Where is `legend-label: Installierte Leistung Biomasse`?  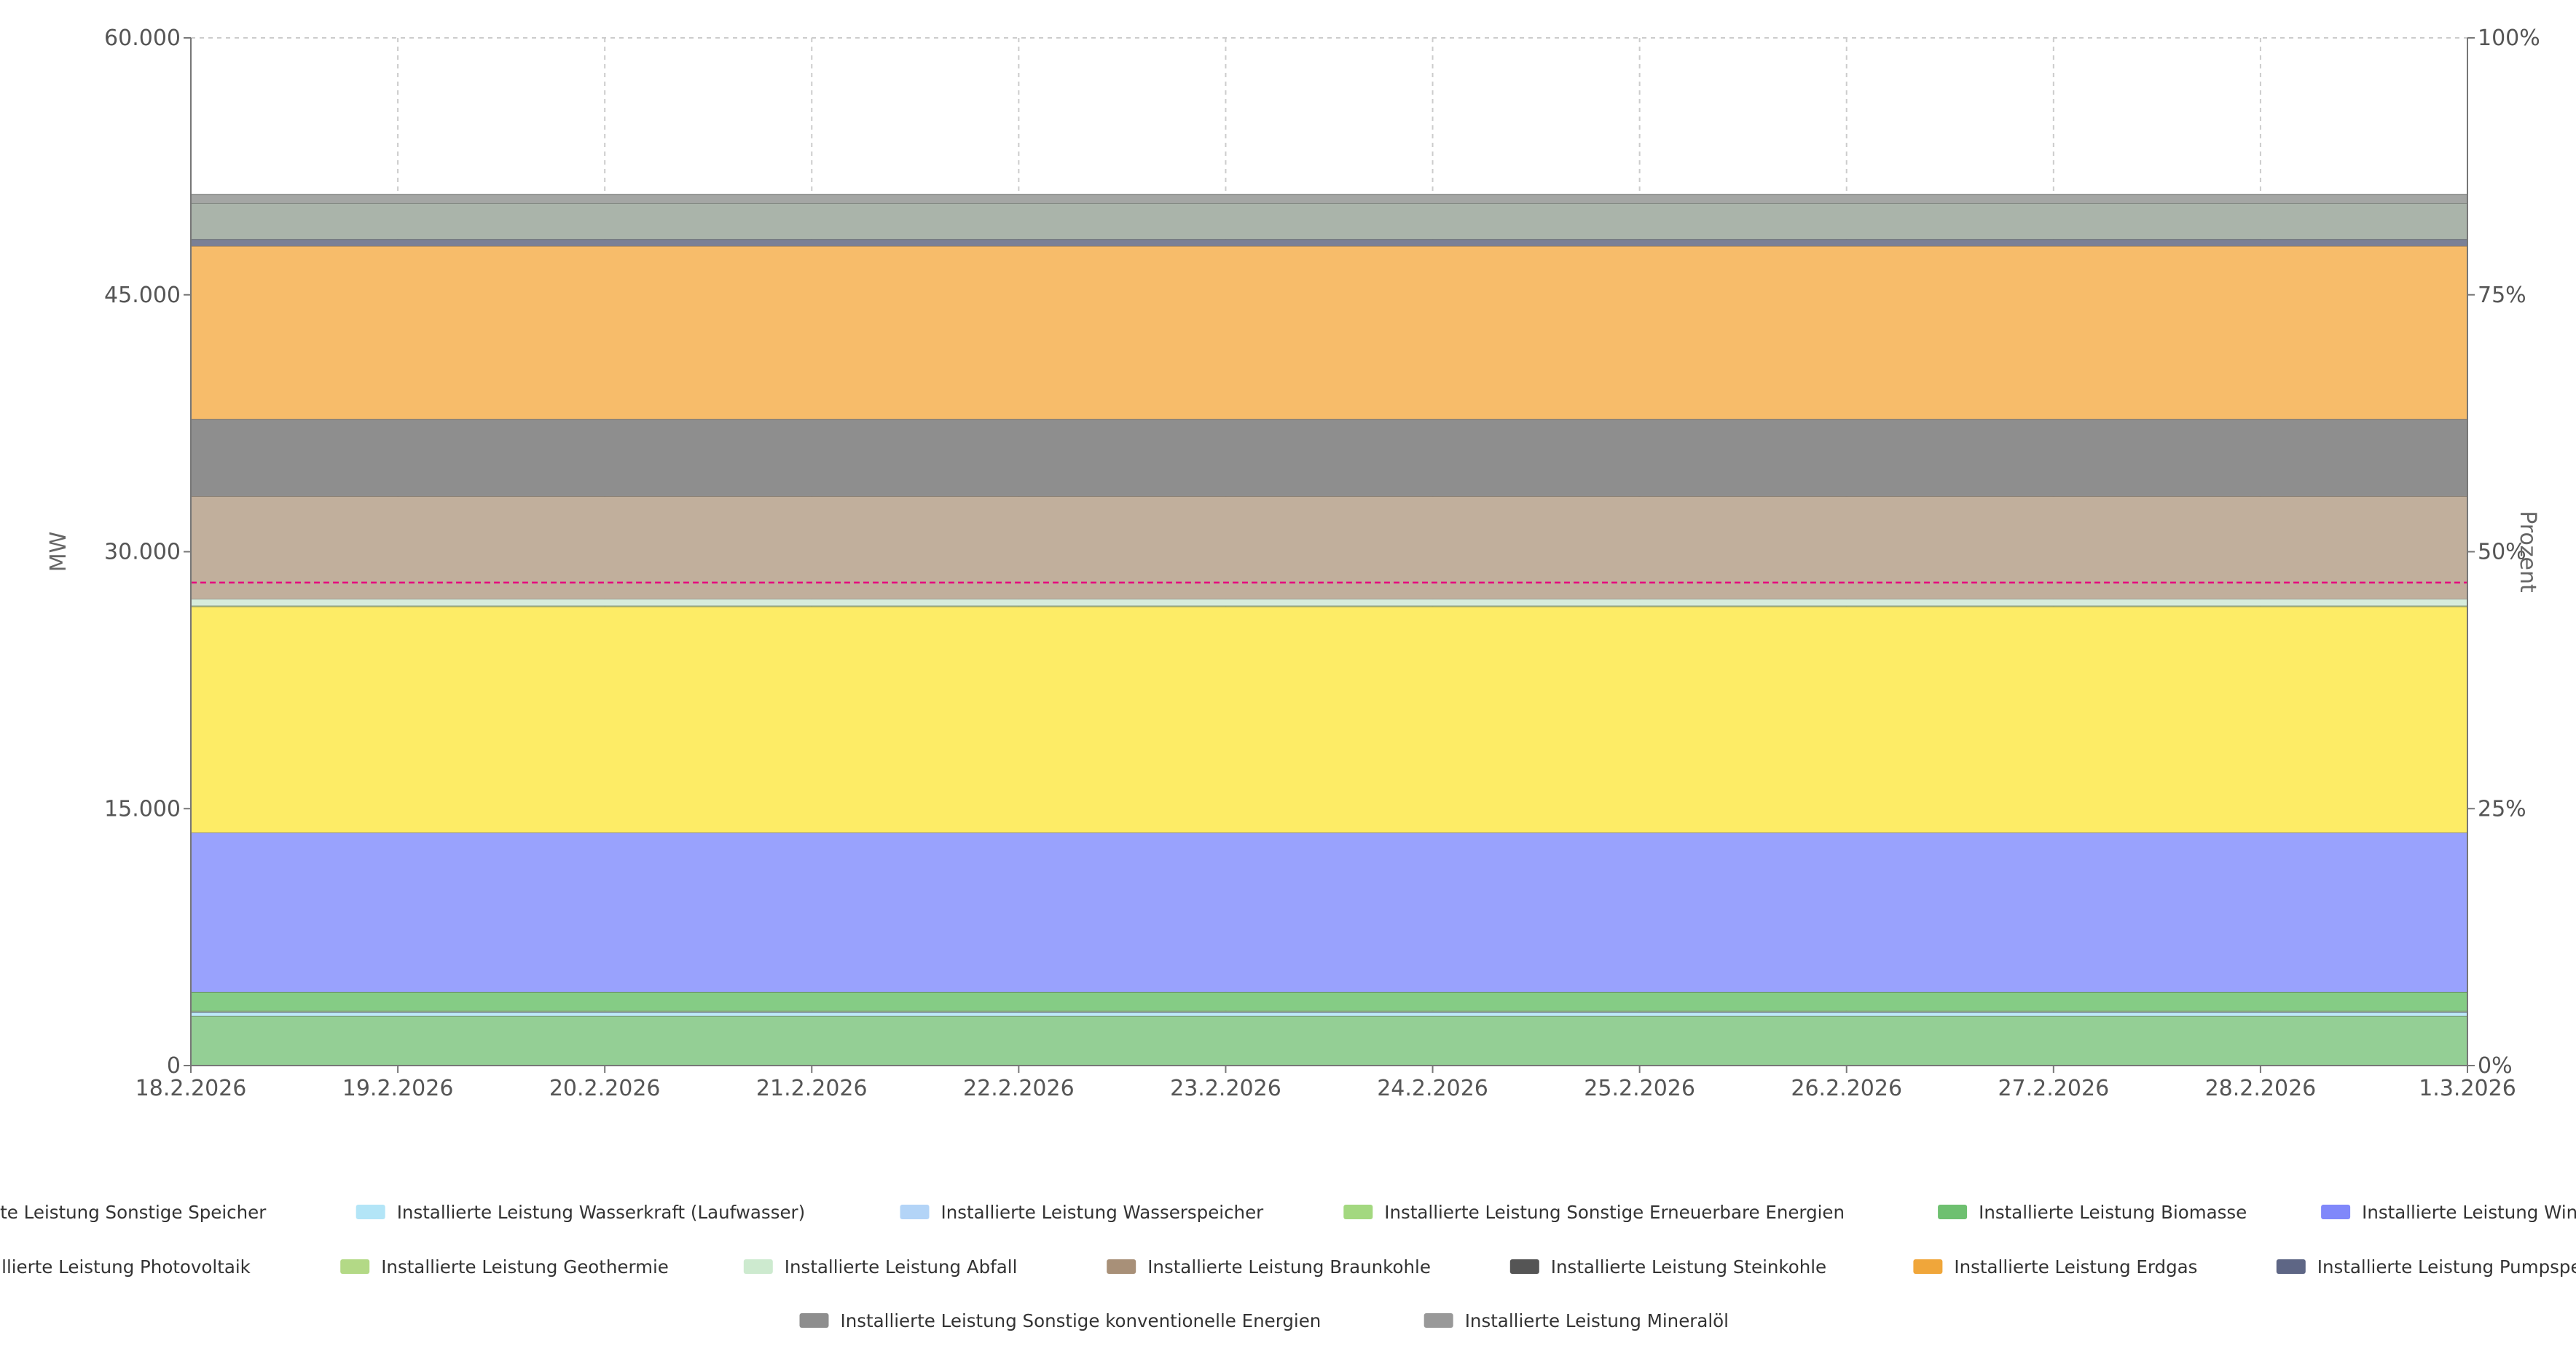
legend-label: Installierte Leistung Biomasse is located at coordinates (2113, 1213).